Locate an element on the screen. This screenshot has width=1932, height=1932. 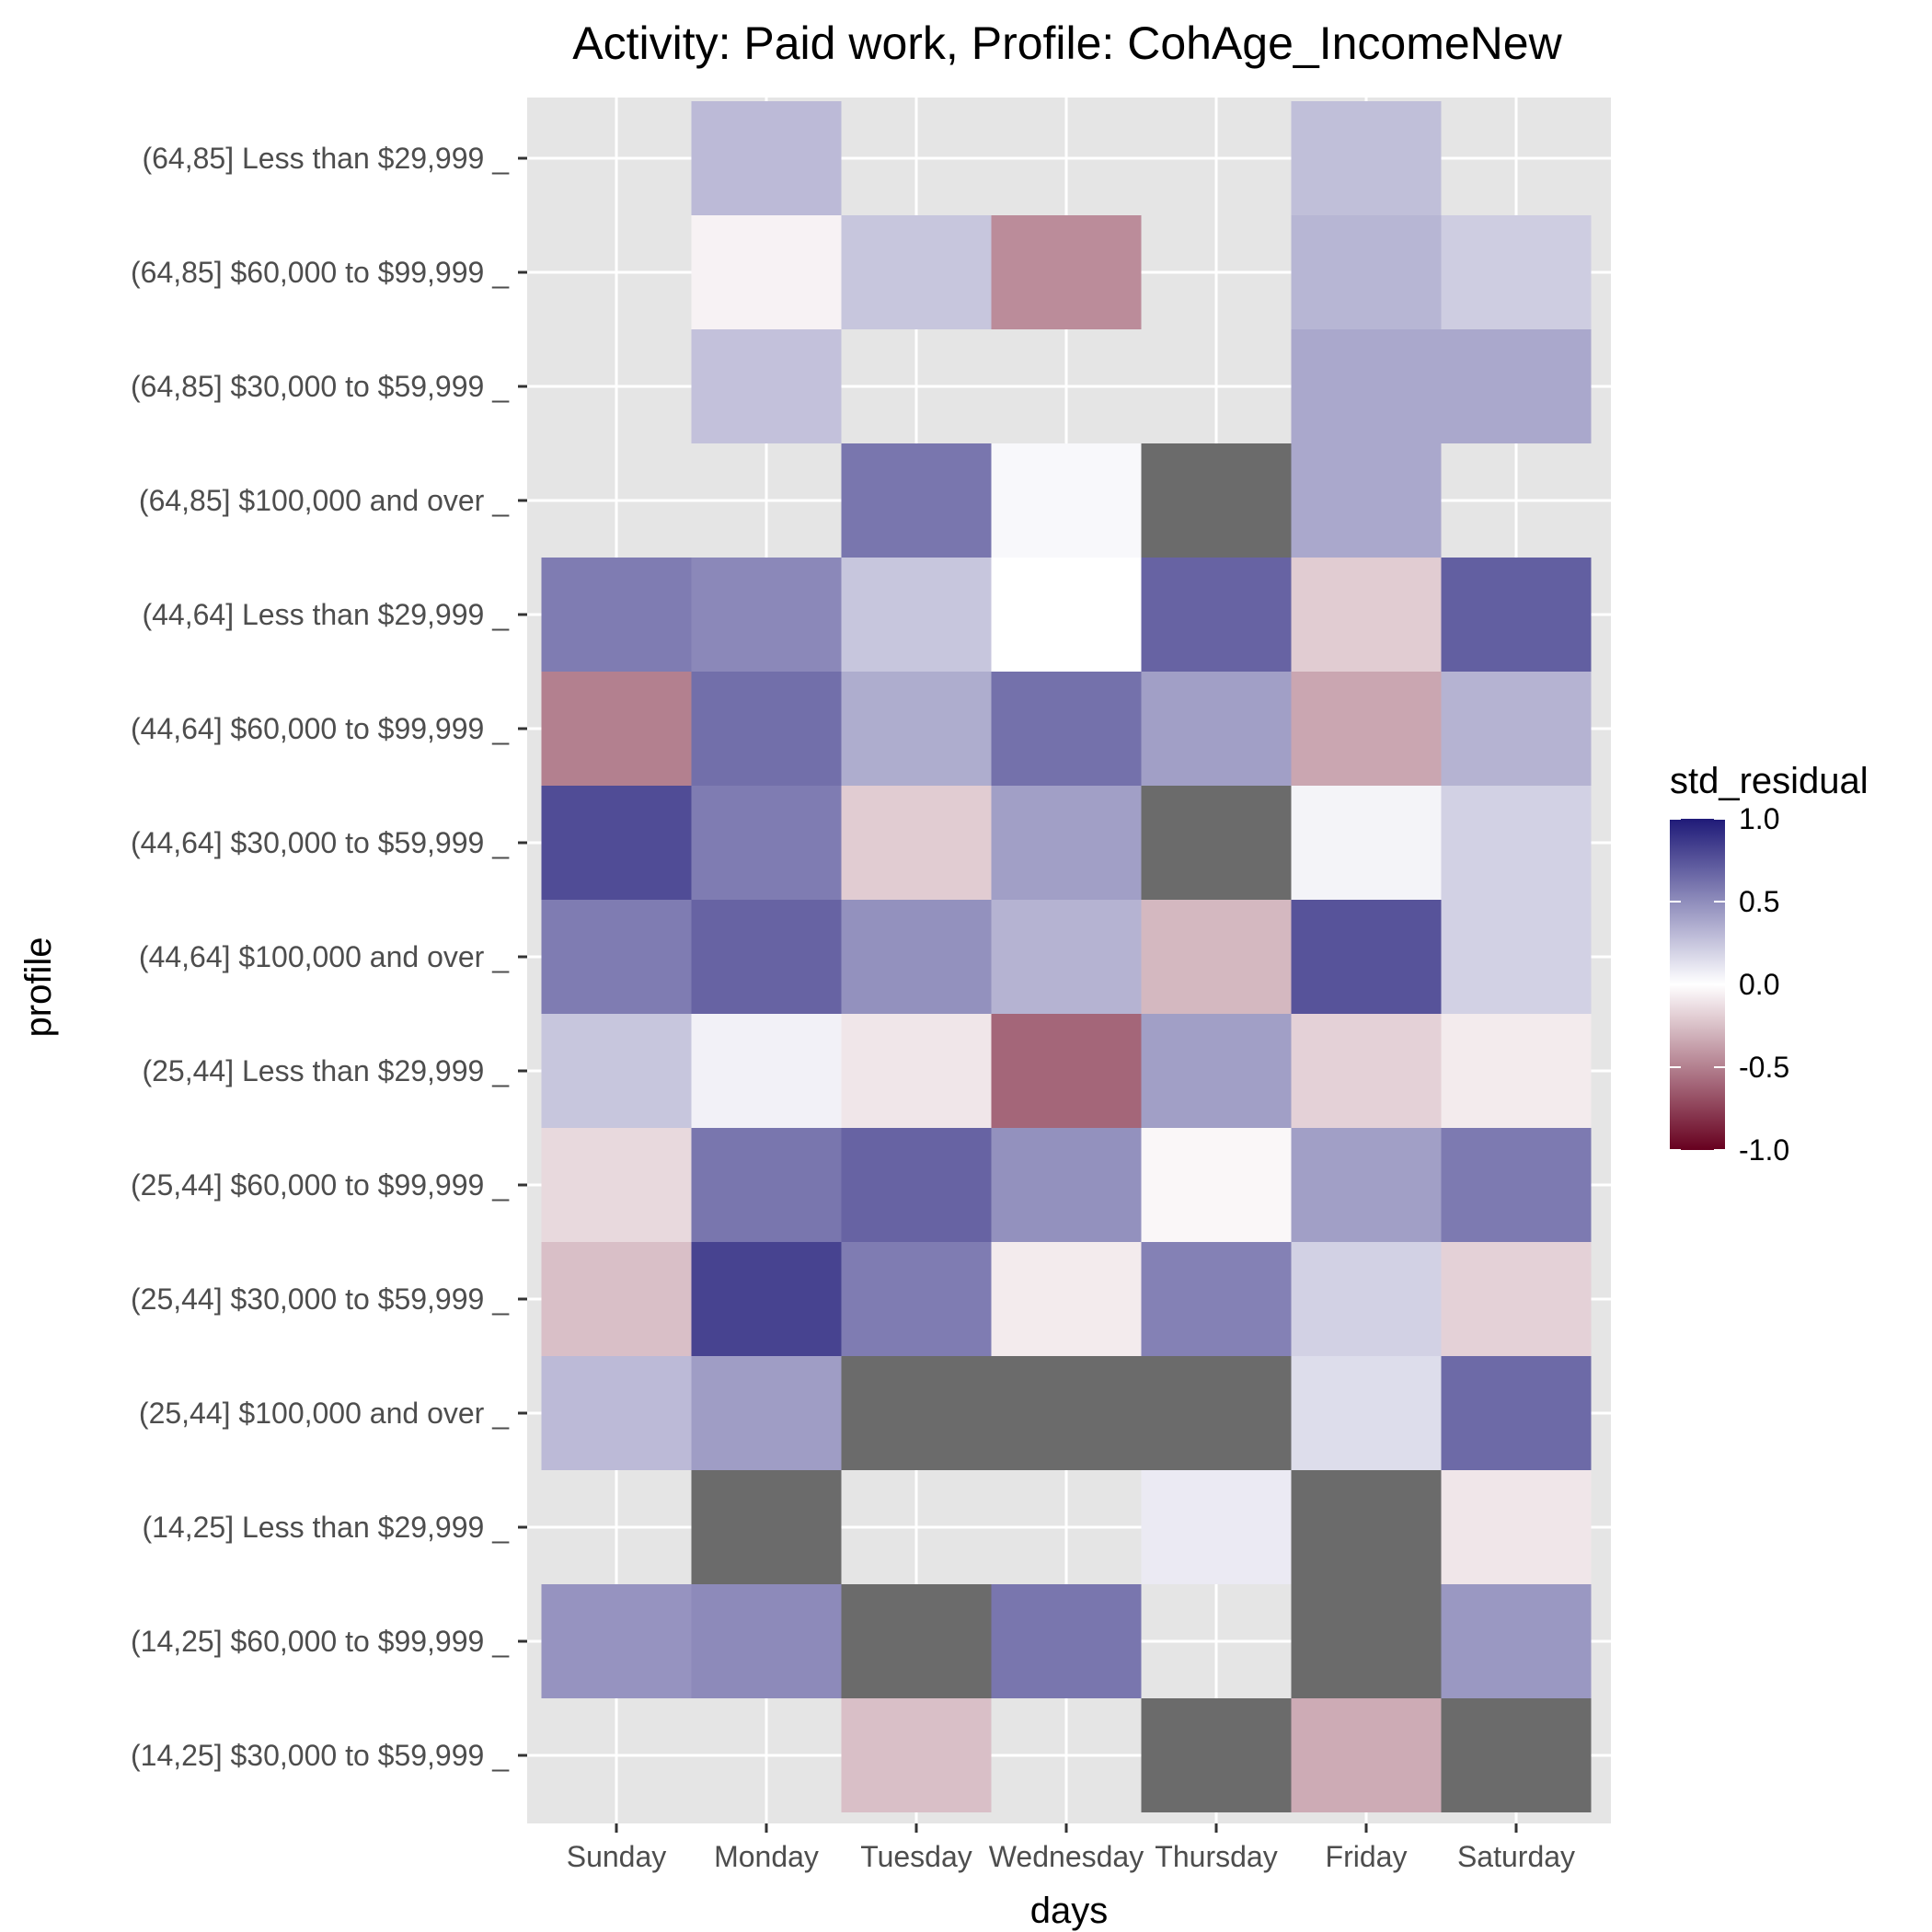
y-axis-title: profile is located at coordinates (38, 987).